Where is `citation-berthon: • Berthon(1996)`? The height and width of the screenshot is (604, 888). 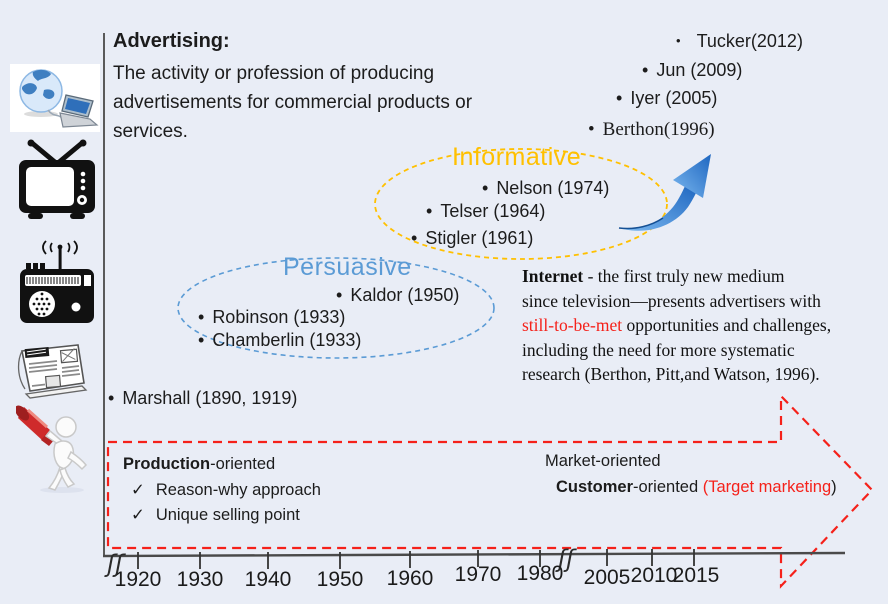 citation-berthon: • Berthon(1996) is located at coordinates (651, 130).